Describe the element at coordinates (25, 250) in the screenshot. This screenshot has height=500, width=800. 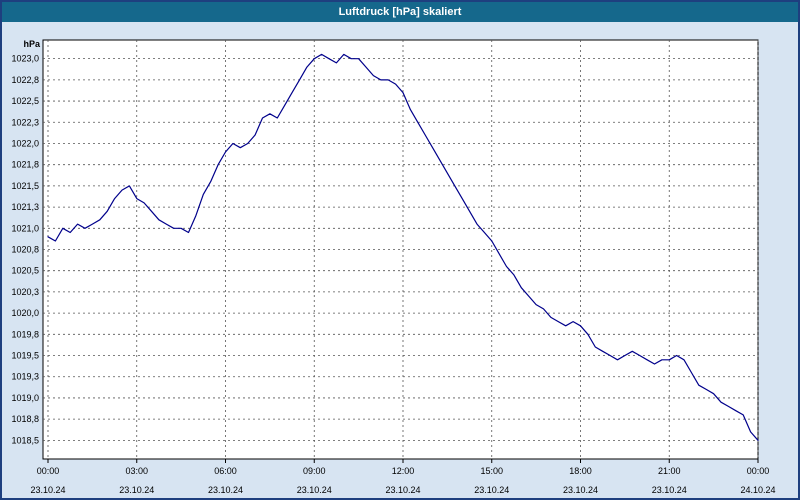
I see `svg-text: 1020,8` at that location.